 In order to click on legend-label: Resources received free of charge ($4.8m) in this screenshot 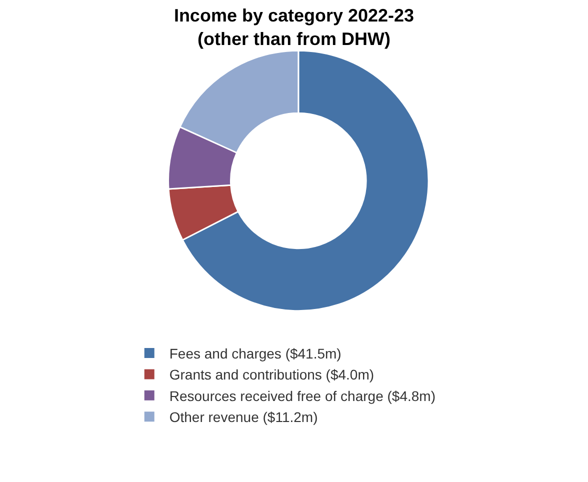, I will do `click(302, 396)`.